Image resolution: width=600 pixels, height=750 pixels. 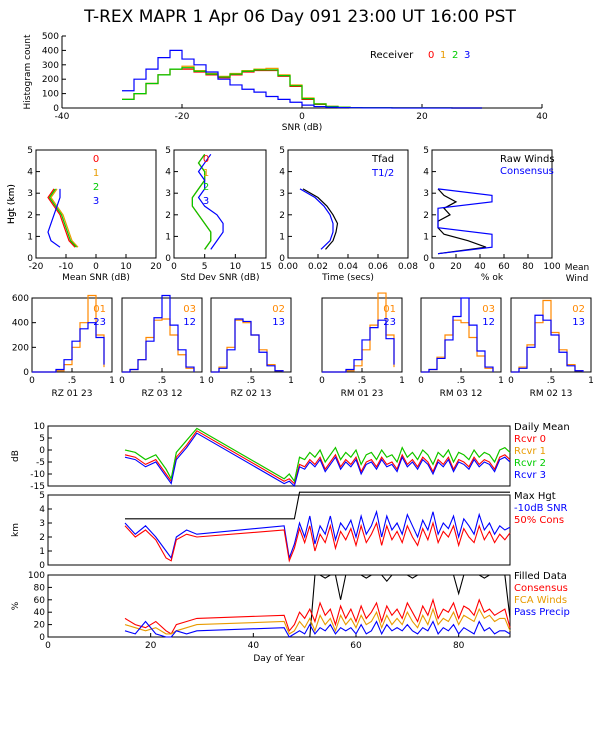 What do you see at coordinates (50, 37) in the screenshot?
I see `y-tick-label: 500` at bounding box center [50, 37].